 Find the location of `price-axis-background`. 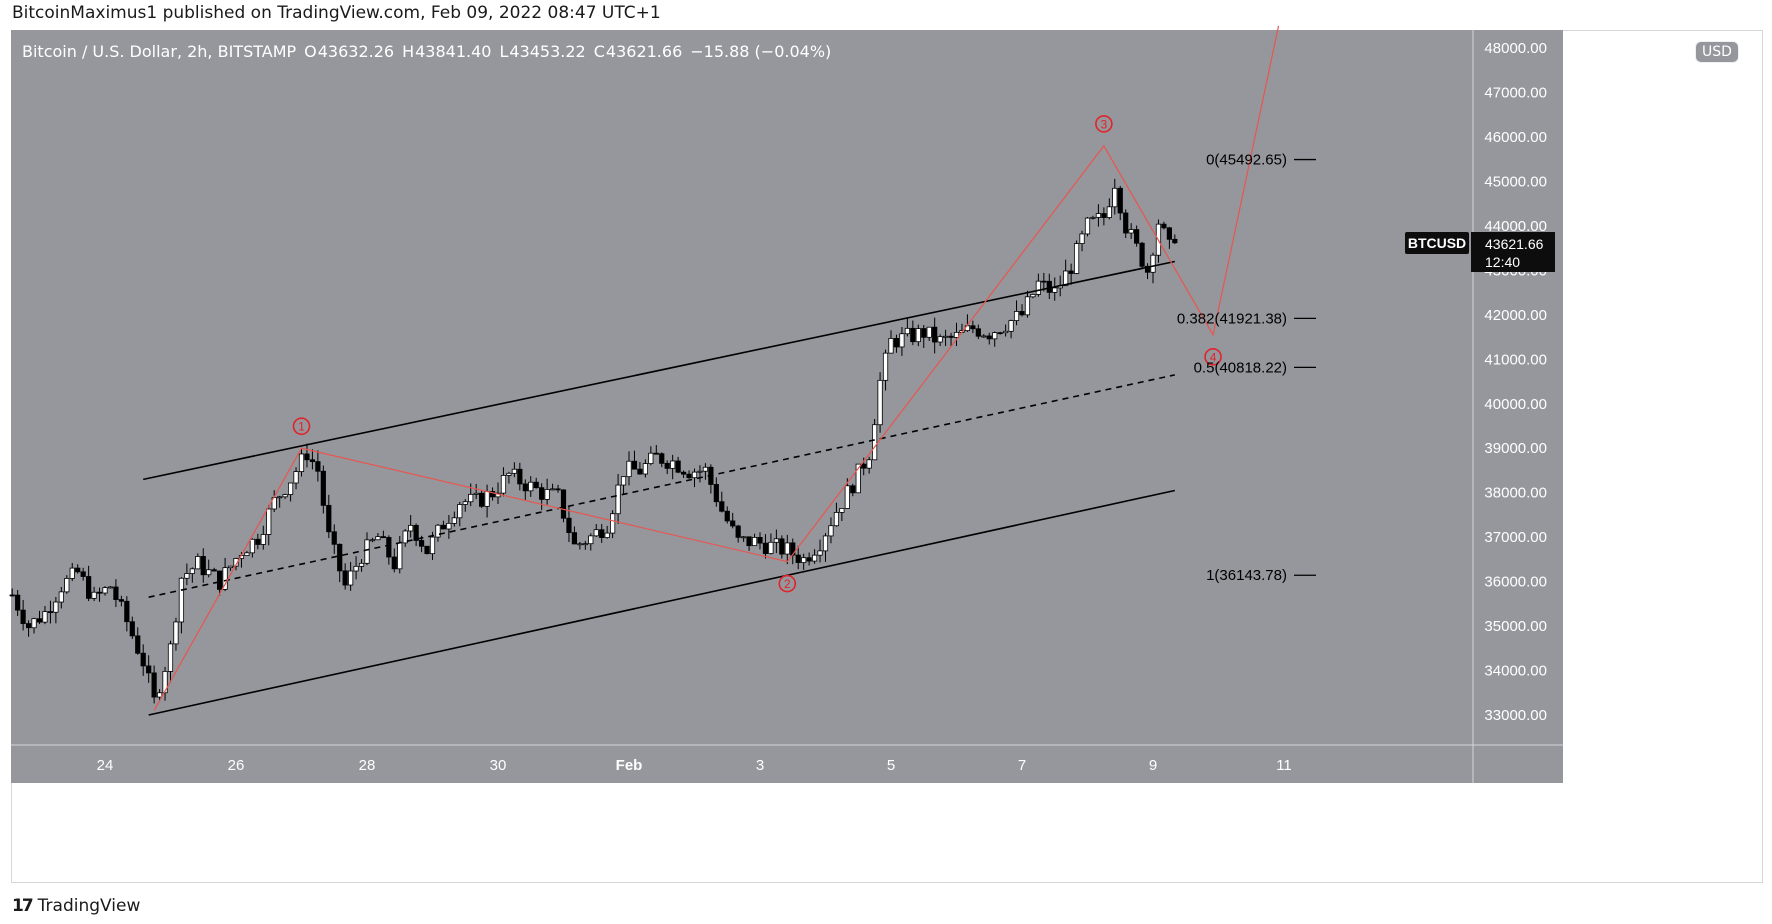

price-axis-background is located at coordinates (1518, 387).